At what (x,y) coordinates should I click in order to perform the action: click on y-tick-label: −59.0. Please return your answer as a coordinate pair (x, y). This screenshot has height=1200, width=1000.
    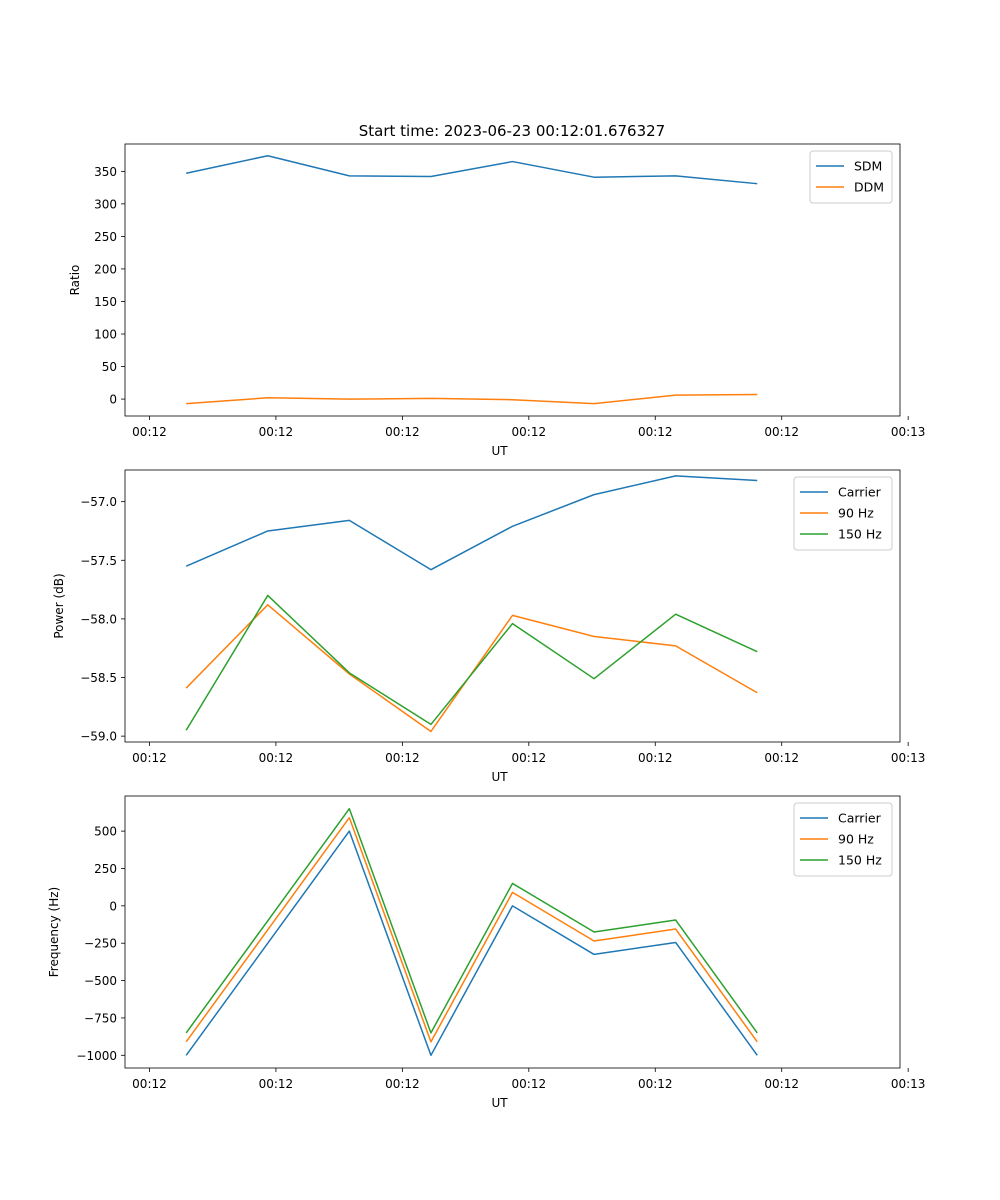
    Looking at the image, I should click on (98, 737).